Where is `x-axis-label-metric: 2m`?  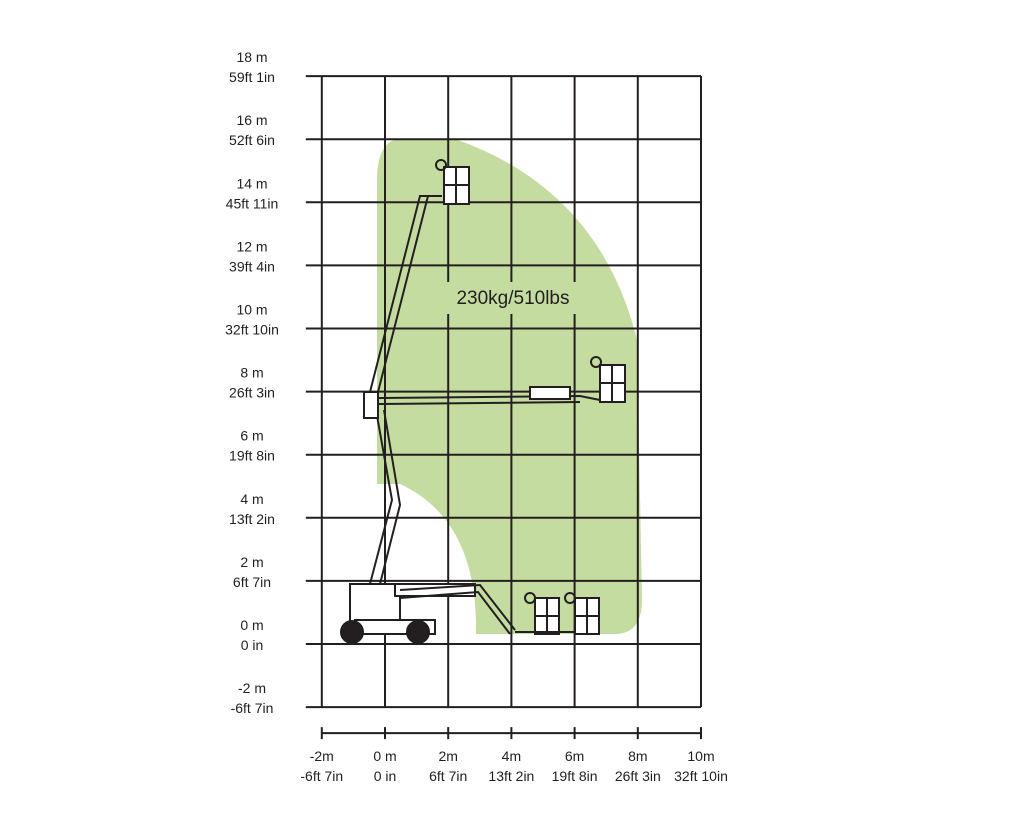 x-axis-label-metric: 2m is located at coordinates (447, 756).